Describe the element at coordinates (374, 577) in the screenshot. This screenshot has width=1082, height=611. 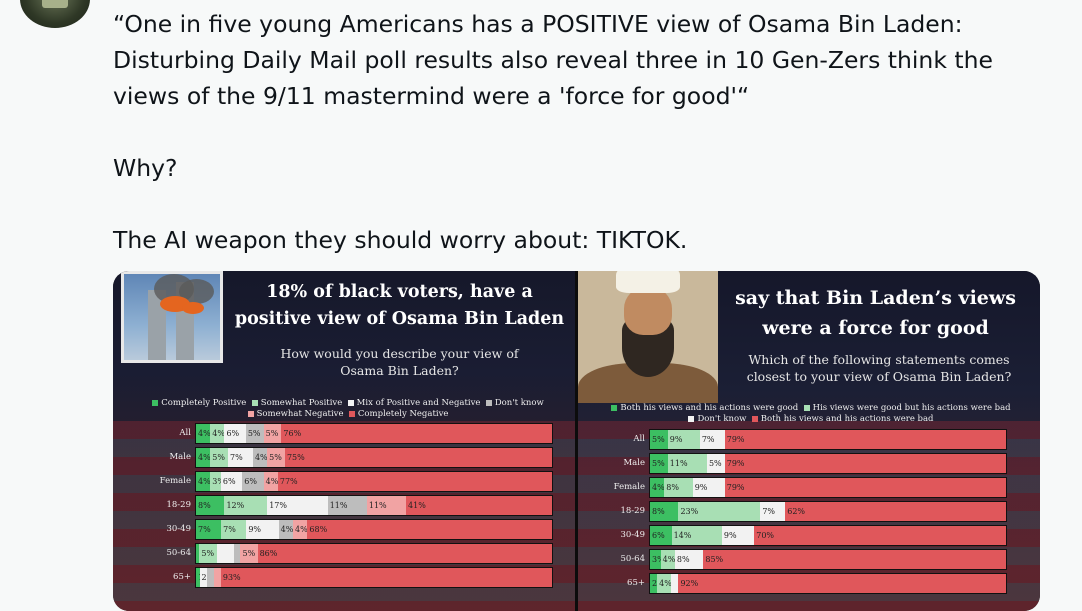
I see `stacked-bar: 1%2%93%` at that location.